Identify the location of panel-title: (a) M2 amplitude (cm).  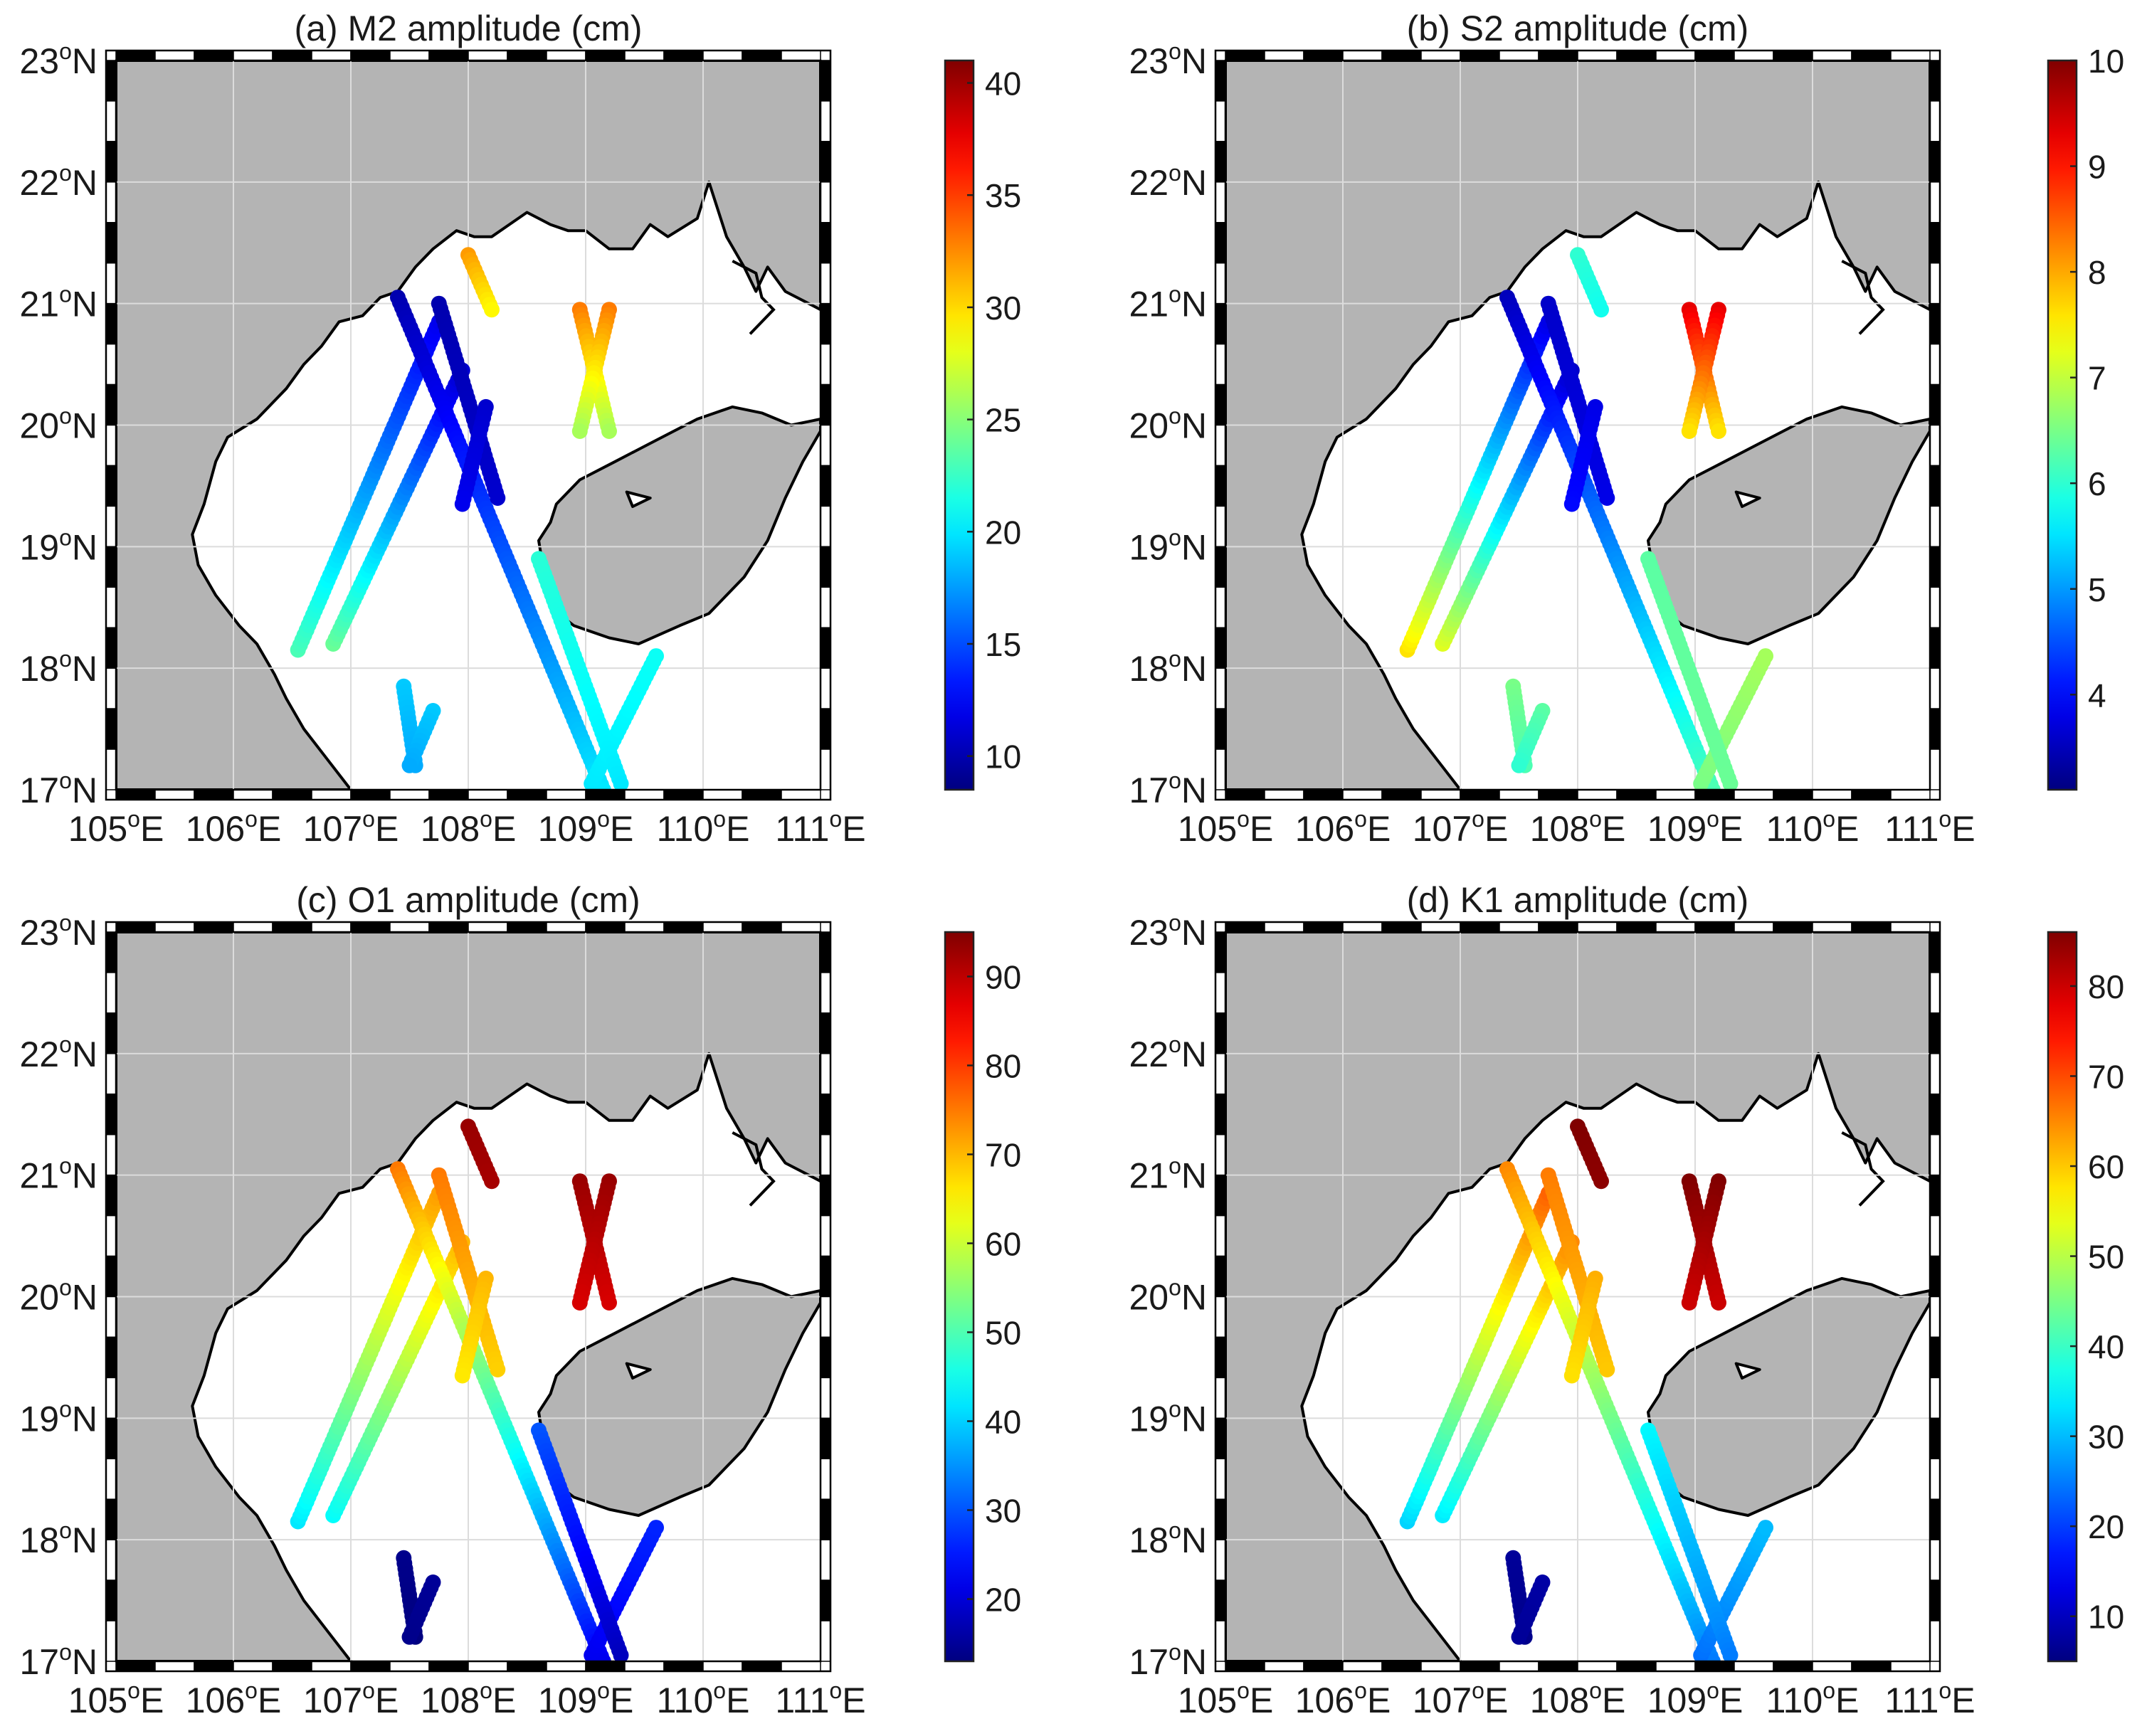
(469, 28).